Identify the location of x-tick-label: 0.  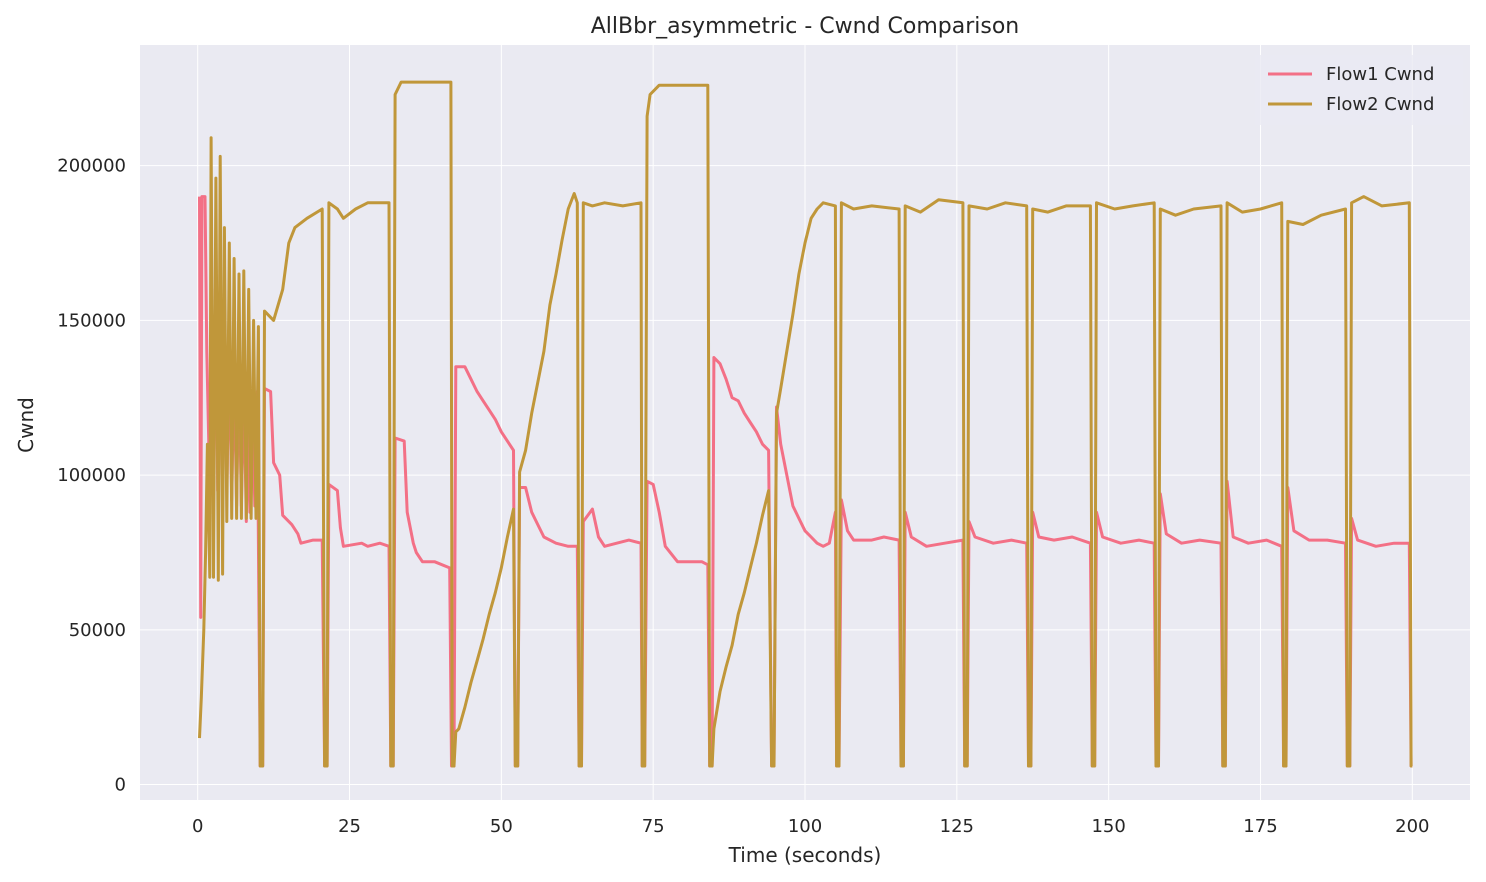
(197, 826).